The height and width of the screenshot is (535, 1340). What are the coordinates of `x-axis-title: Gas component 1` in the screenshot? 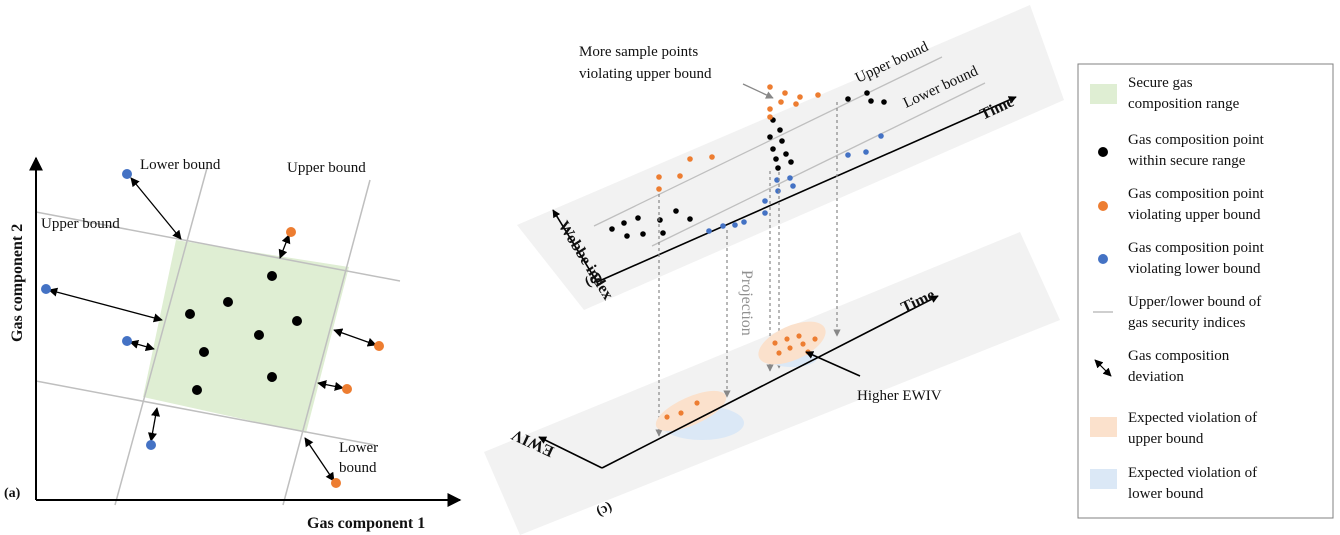 It's located at (366, 523).